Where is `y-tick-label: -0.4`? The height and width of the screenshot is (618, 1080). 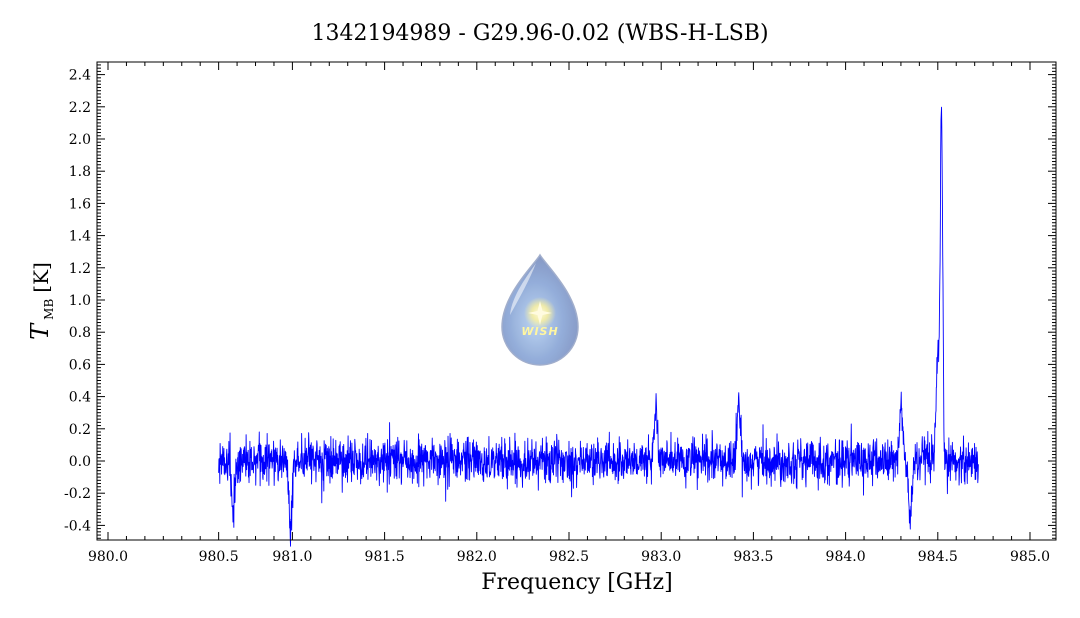
y-tick-label: -0.4 is located at coordinates (77, 526).